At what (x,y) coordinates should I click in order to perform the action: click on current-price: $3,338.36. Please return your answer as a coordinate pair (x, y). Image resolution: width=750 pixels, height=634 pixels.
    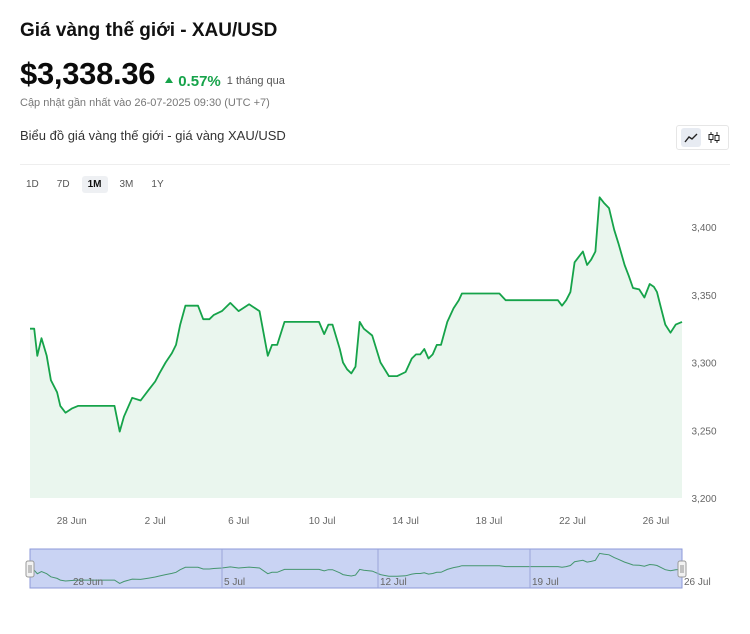
    Looking at the image, I should click on (88, 73).